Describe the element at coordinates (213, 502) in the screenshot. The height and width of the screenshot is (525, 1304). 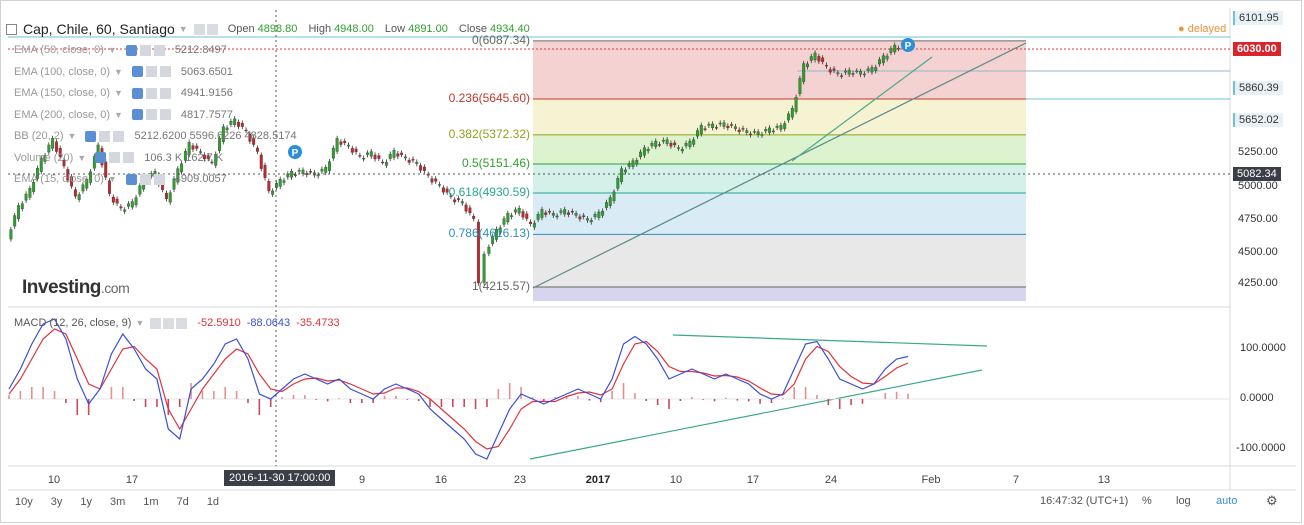
I see `range-1d: 1d` at that location.